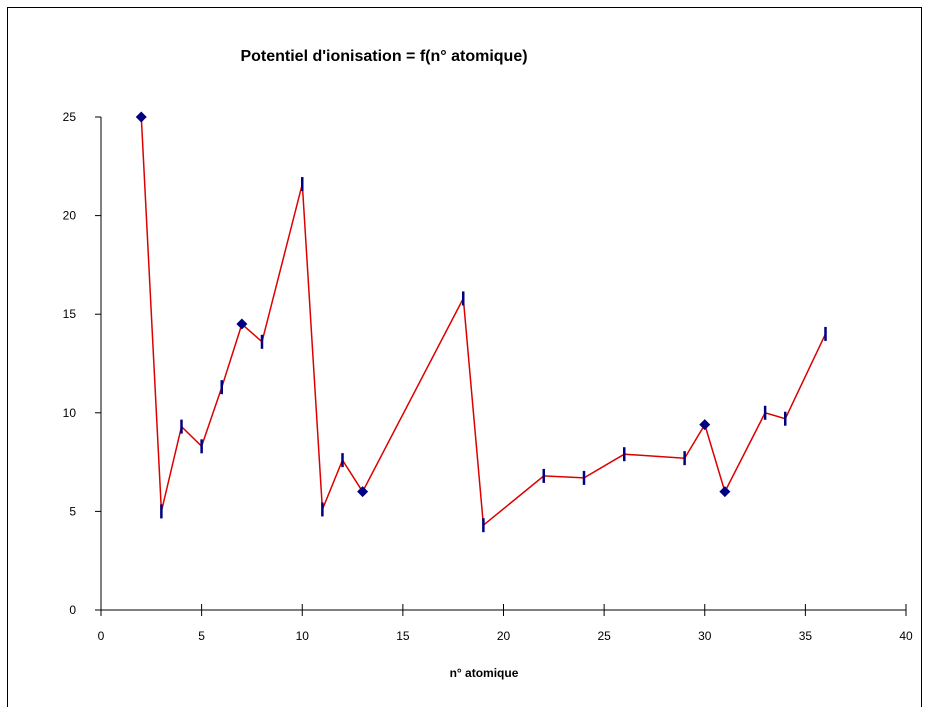  What do you see at coordinates (484, 673) in the screenshot?
I see `x-axis-title: n° atomique` at bounding box center [484, 673].